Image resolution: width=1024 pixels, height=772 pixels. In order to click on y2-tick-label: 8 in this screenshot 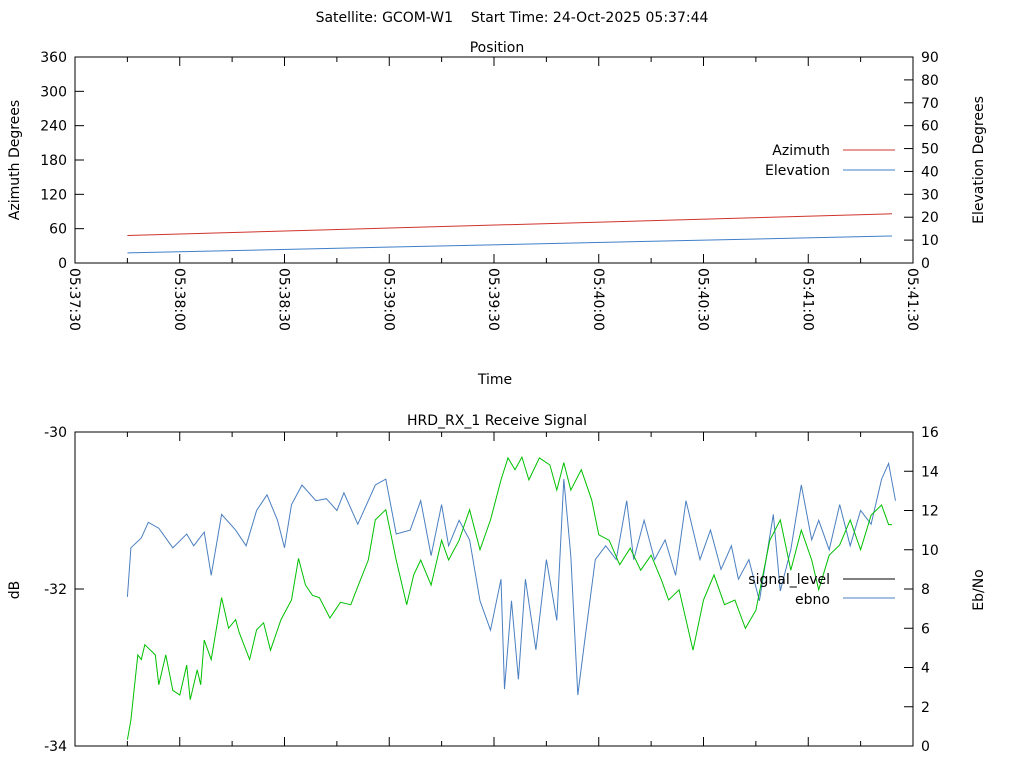, I will do `click(925, 590)`.